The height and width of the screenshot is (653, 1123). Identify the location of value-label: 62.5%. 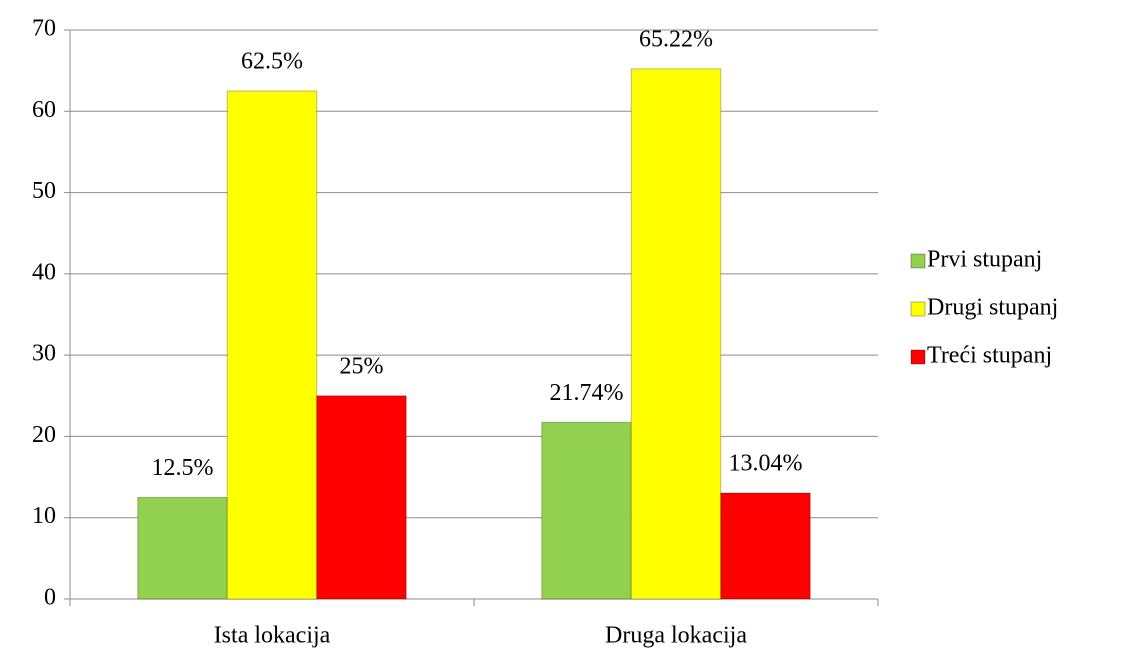
(272, 61).